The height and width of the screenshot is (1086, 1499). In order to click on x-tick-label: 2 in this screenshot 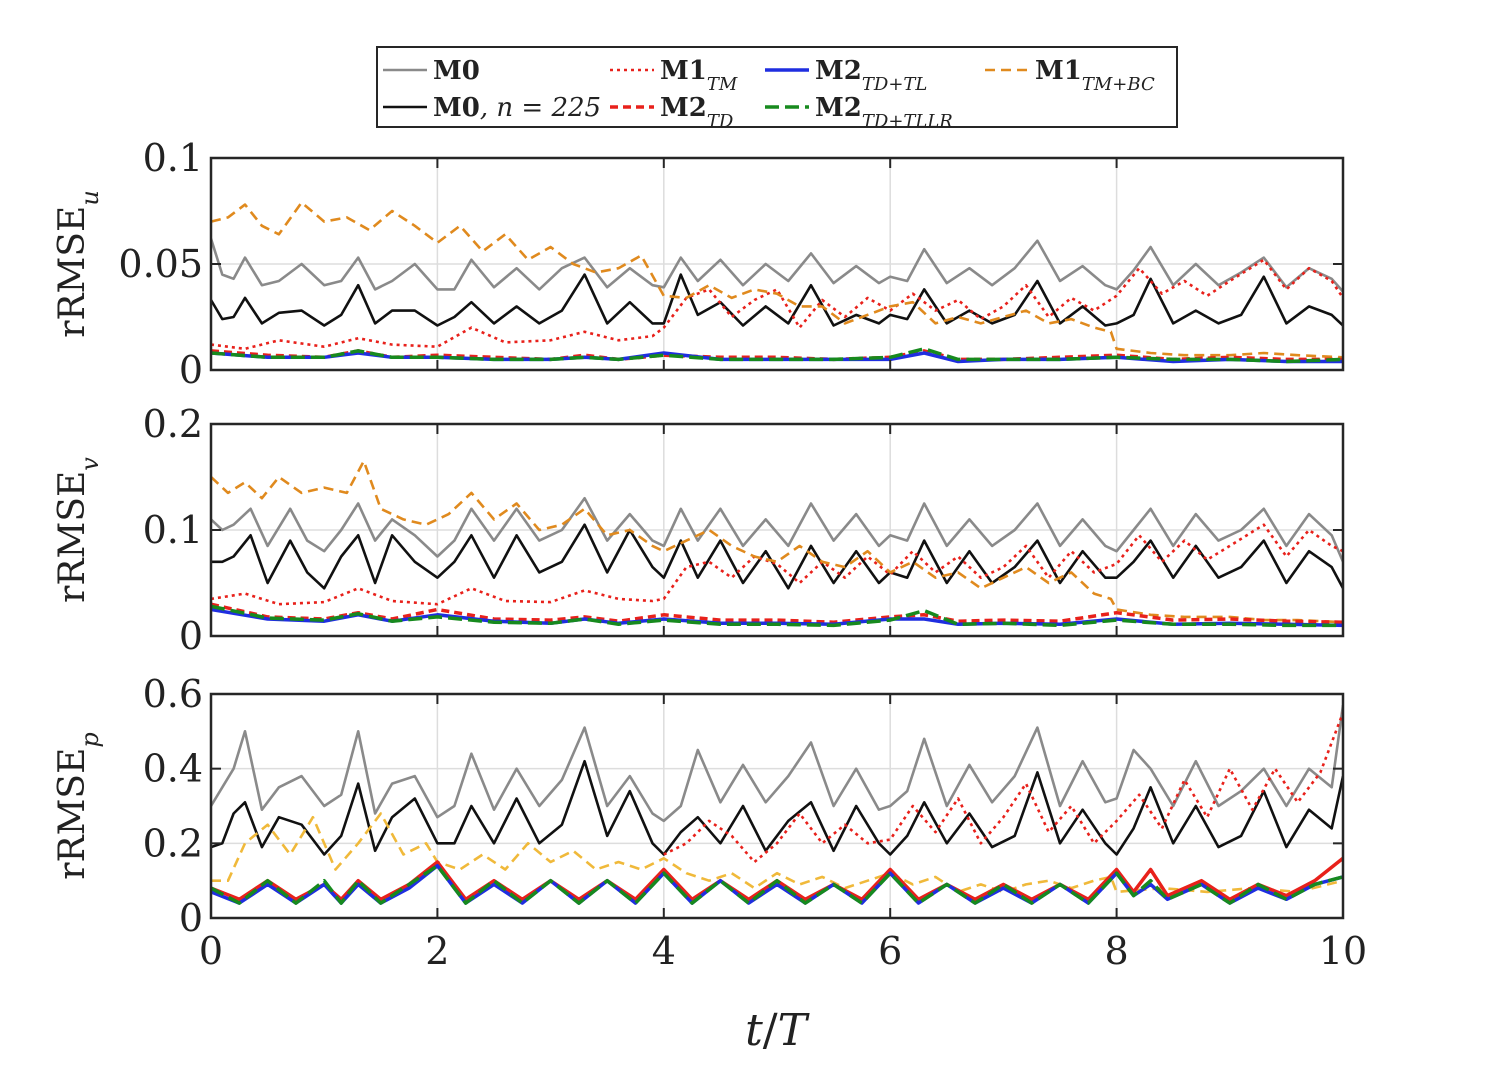, I will do `click(437, 951)`.